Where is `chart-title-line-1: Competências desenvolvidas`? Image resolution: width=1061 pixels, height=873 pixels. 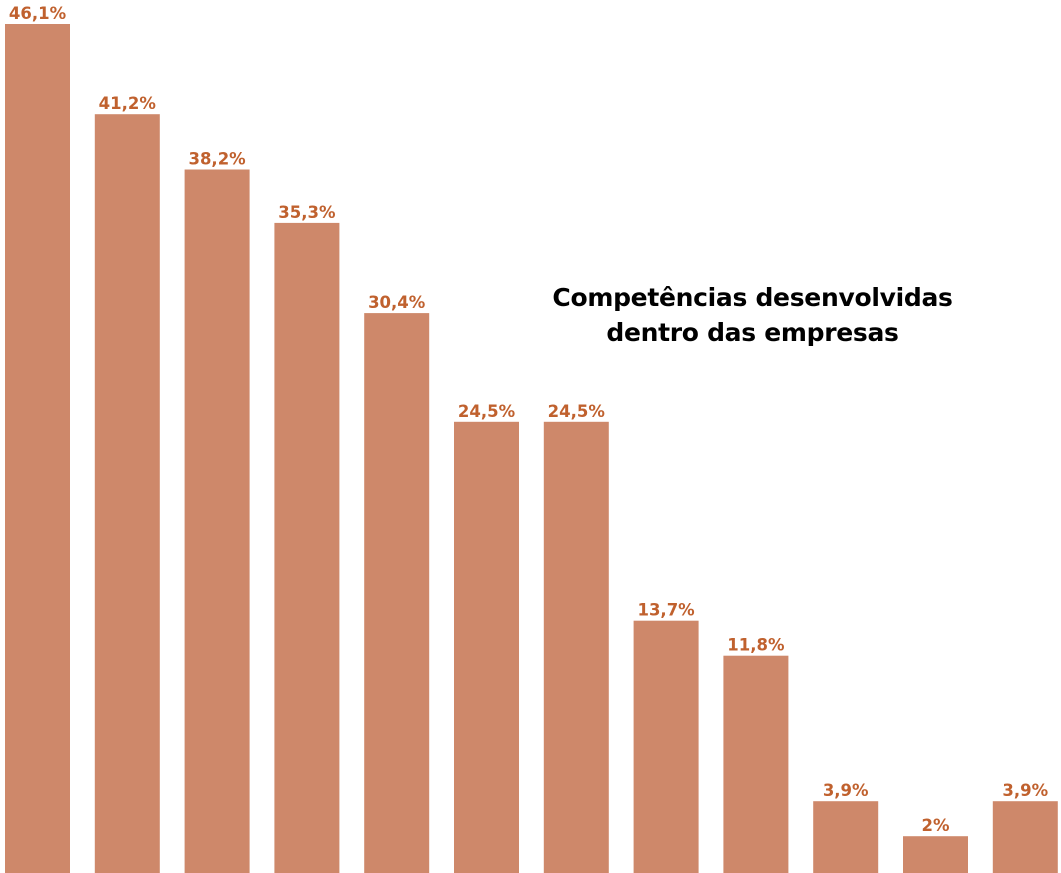 chart-title-line-1: Competências desenvolvidas is located at coordinates (752, 297).